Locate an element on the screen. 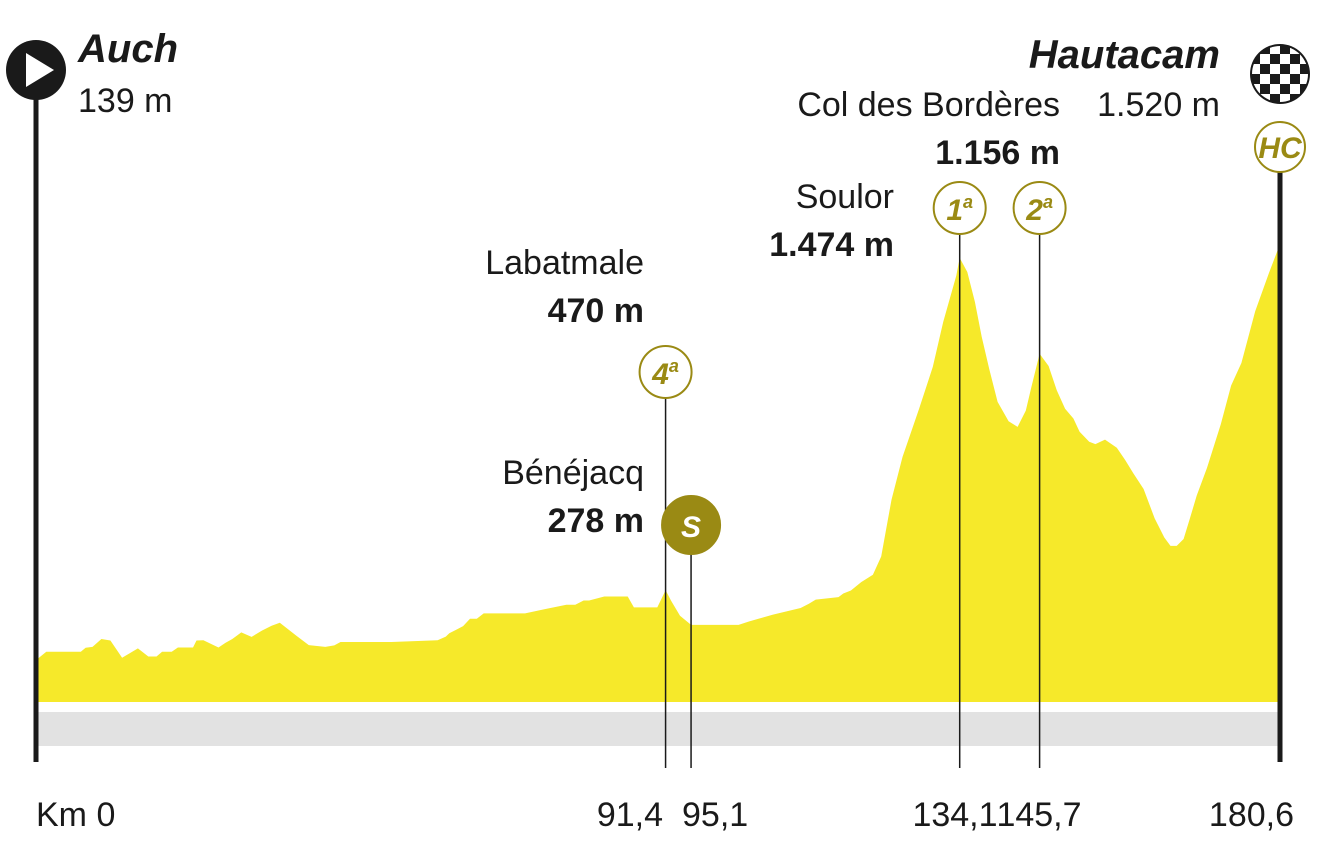 Image resolution: width=1320 pixels, height=848 pixels. start-altitude: 139 m is located at coordinates (125, 101).